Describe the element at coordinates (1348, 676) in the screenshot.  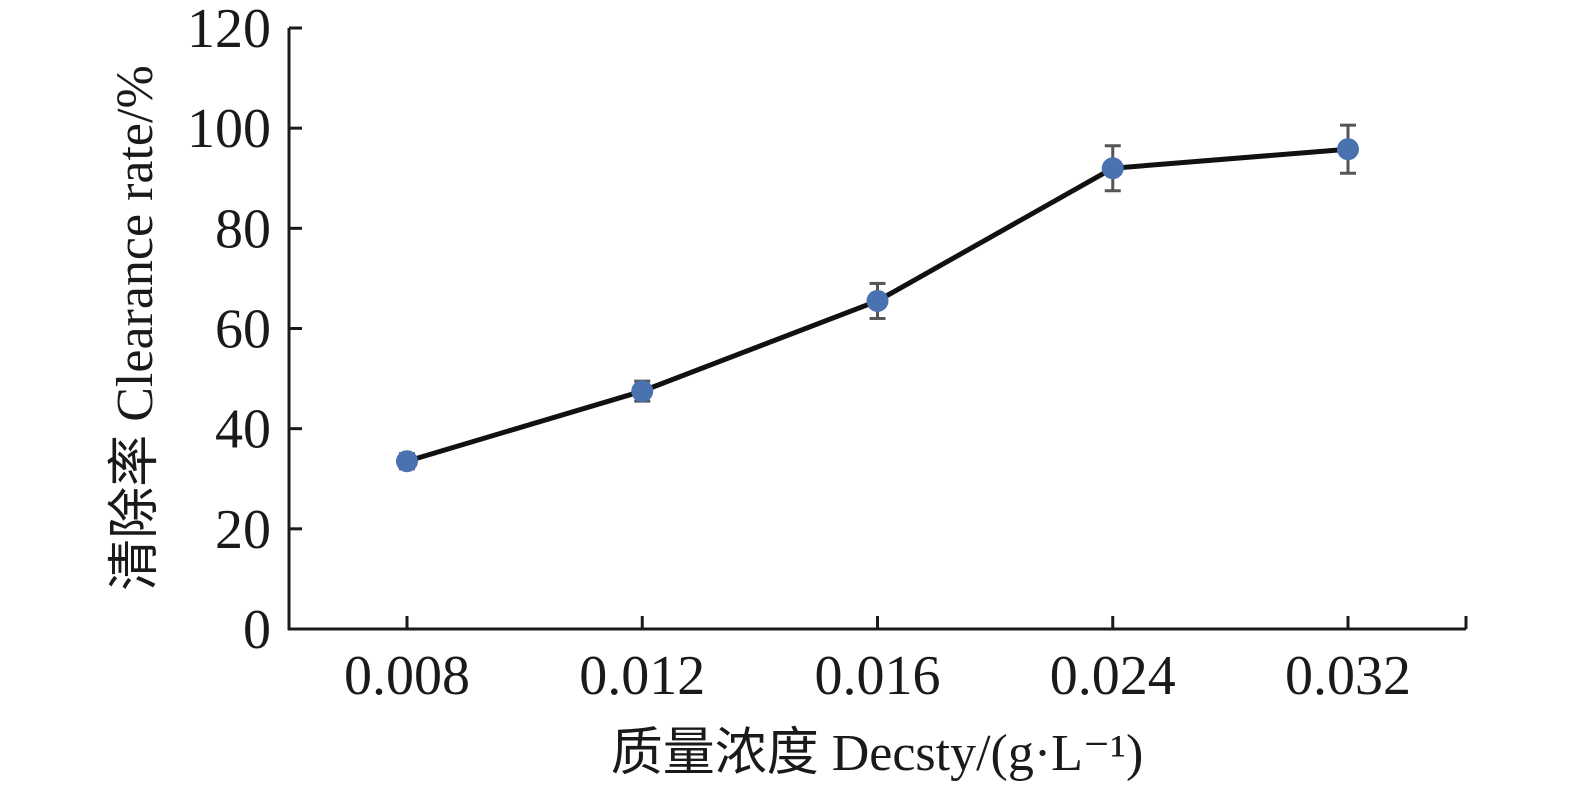
I see `x-tick-label: 0.032` at that location.